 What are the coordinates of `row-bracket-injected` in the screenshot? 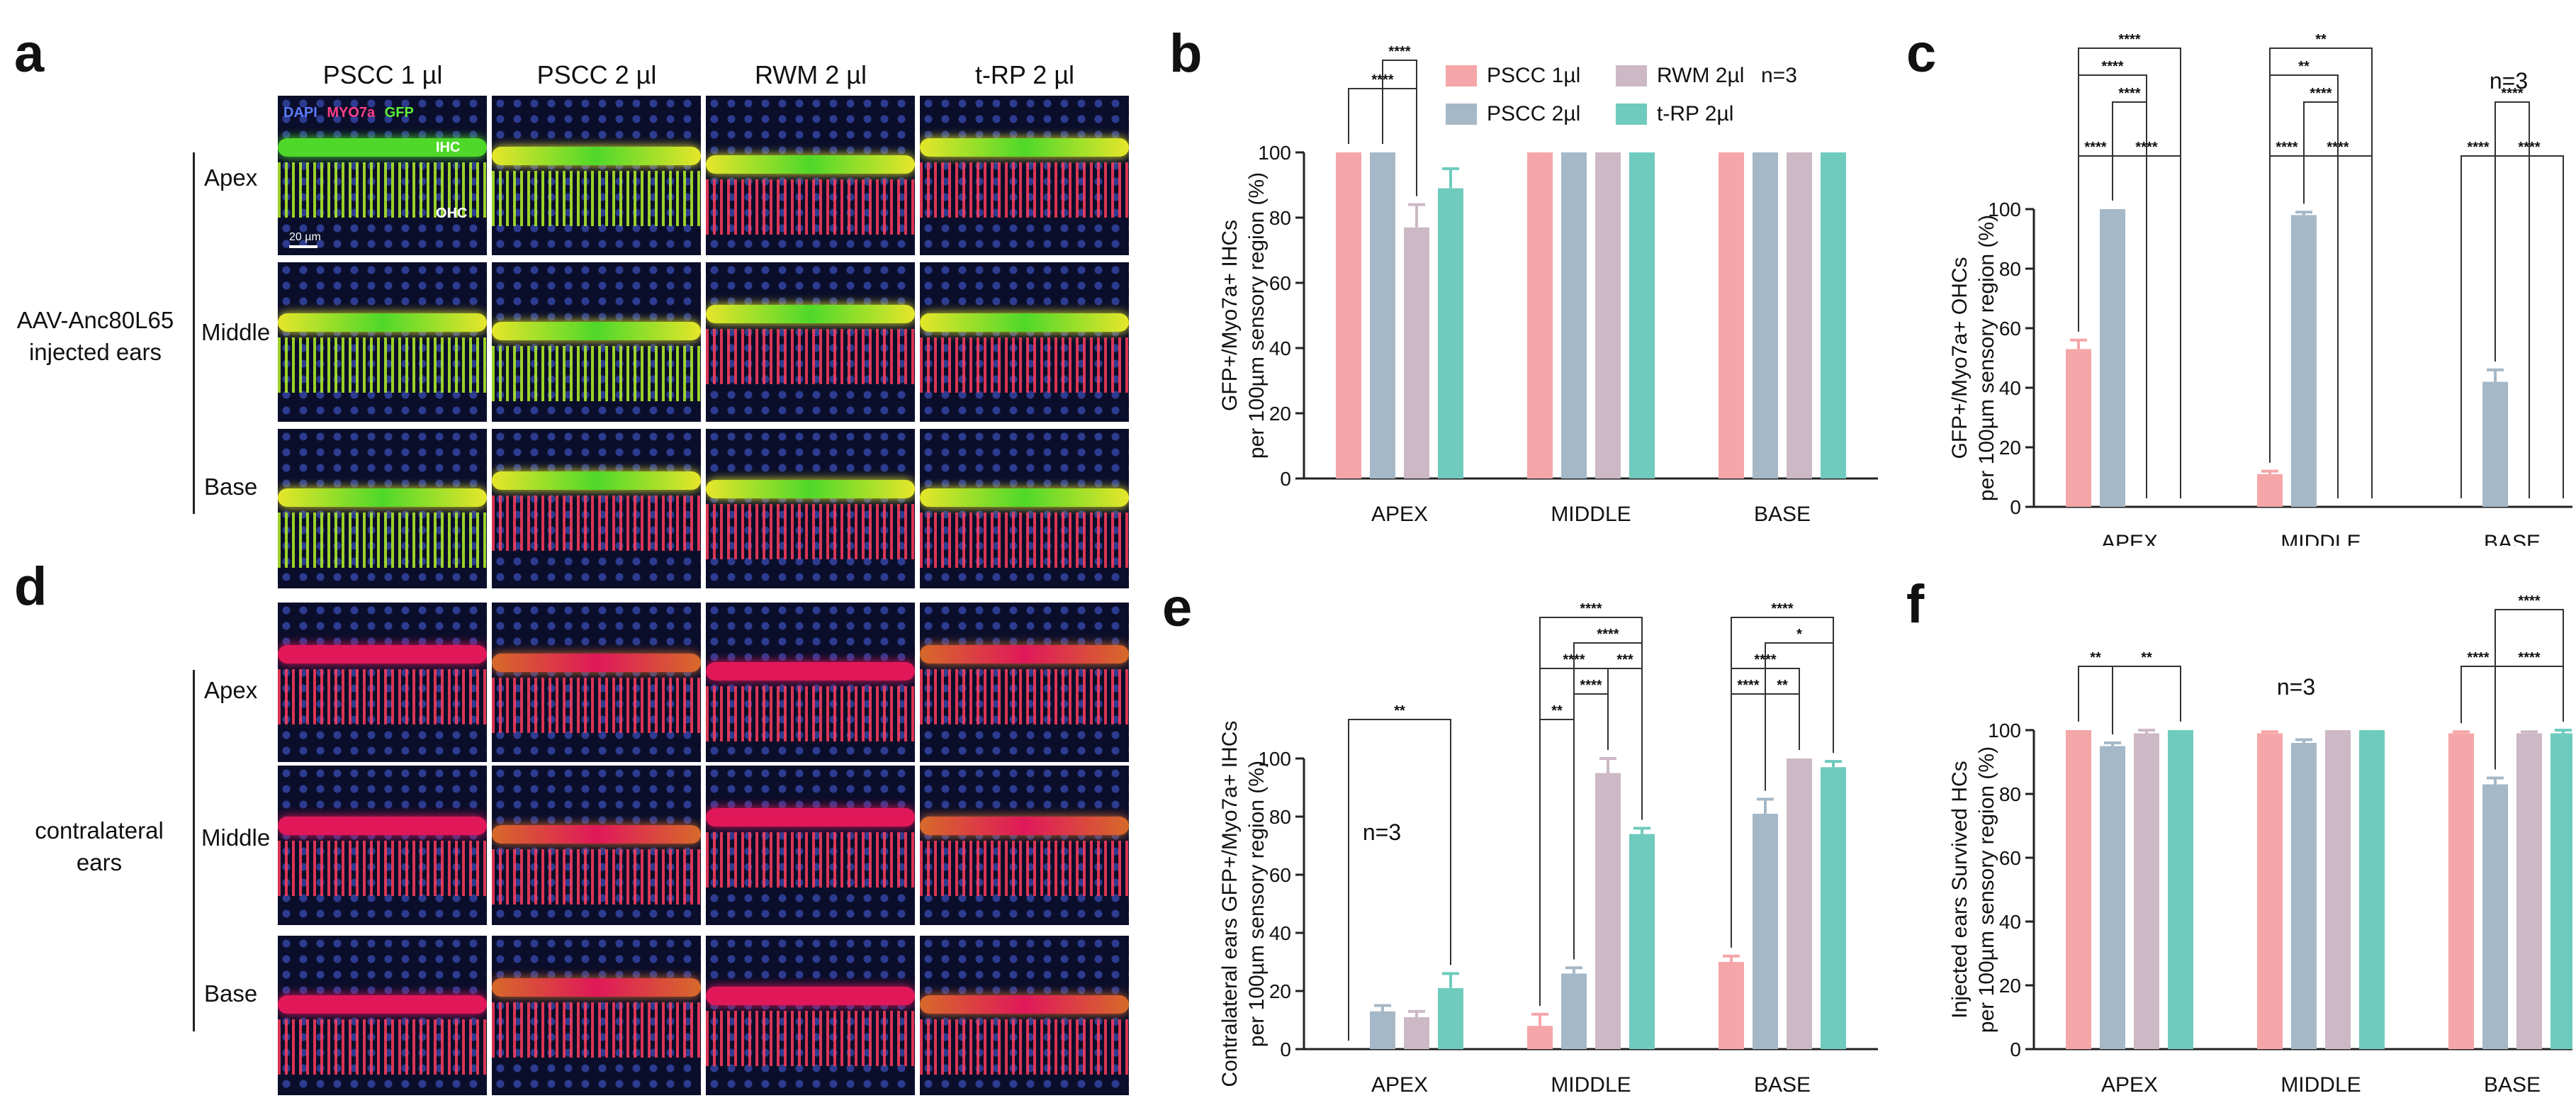 It's located at (194, 333).